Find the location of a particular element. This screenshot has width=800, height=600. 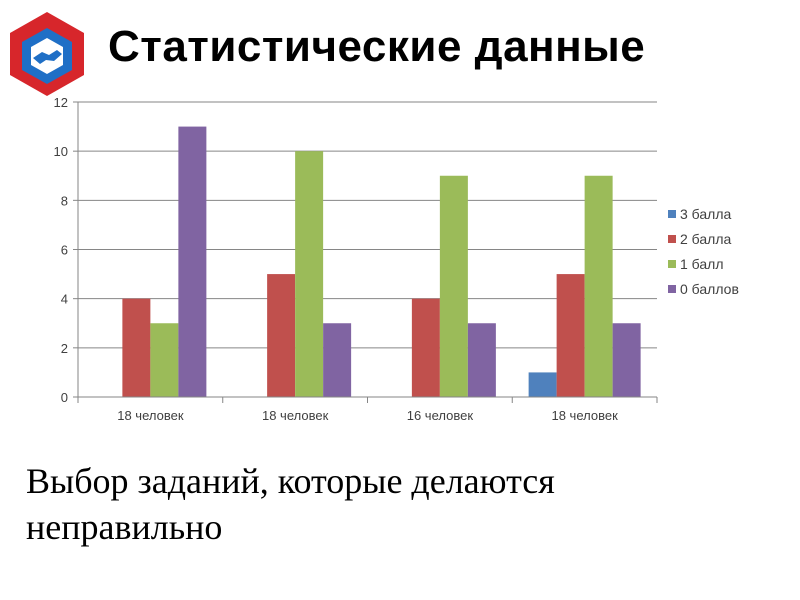

y-tick-label: 4 is located at coordinates (64, 299).